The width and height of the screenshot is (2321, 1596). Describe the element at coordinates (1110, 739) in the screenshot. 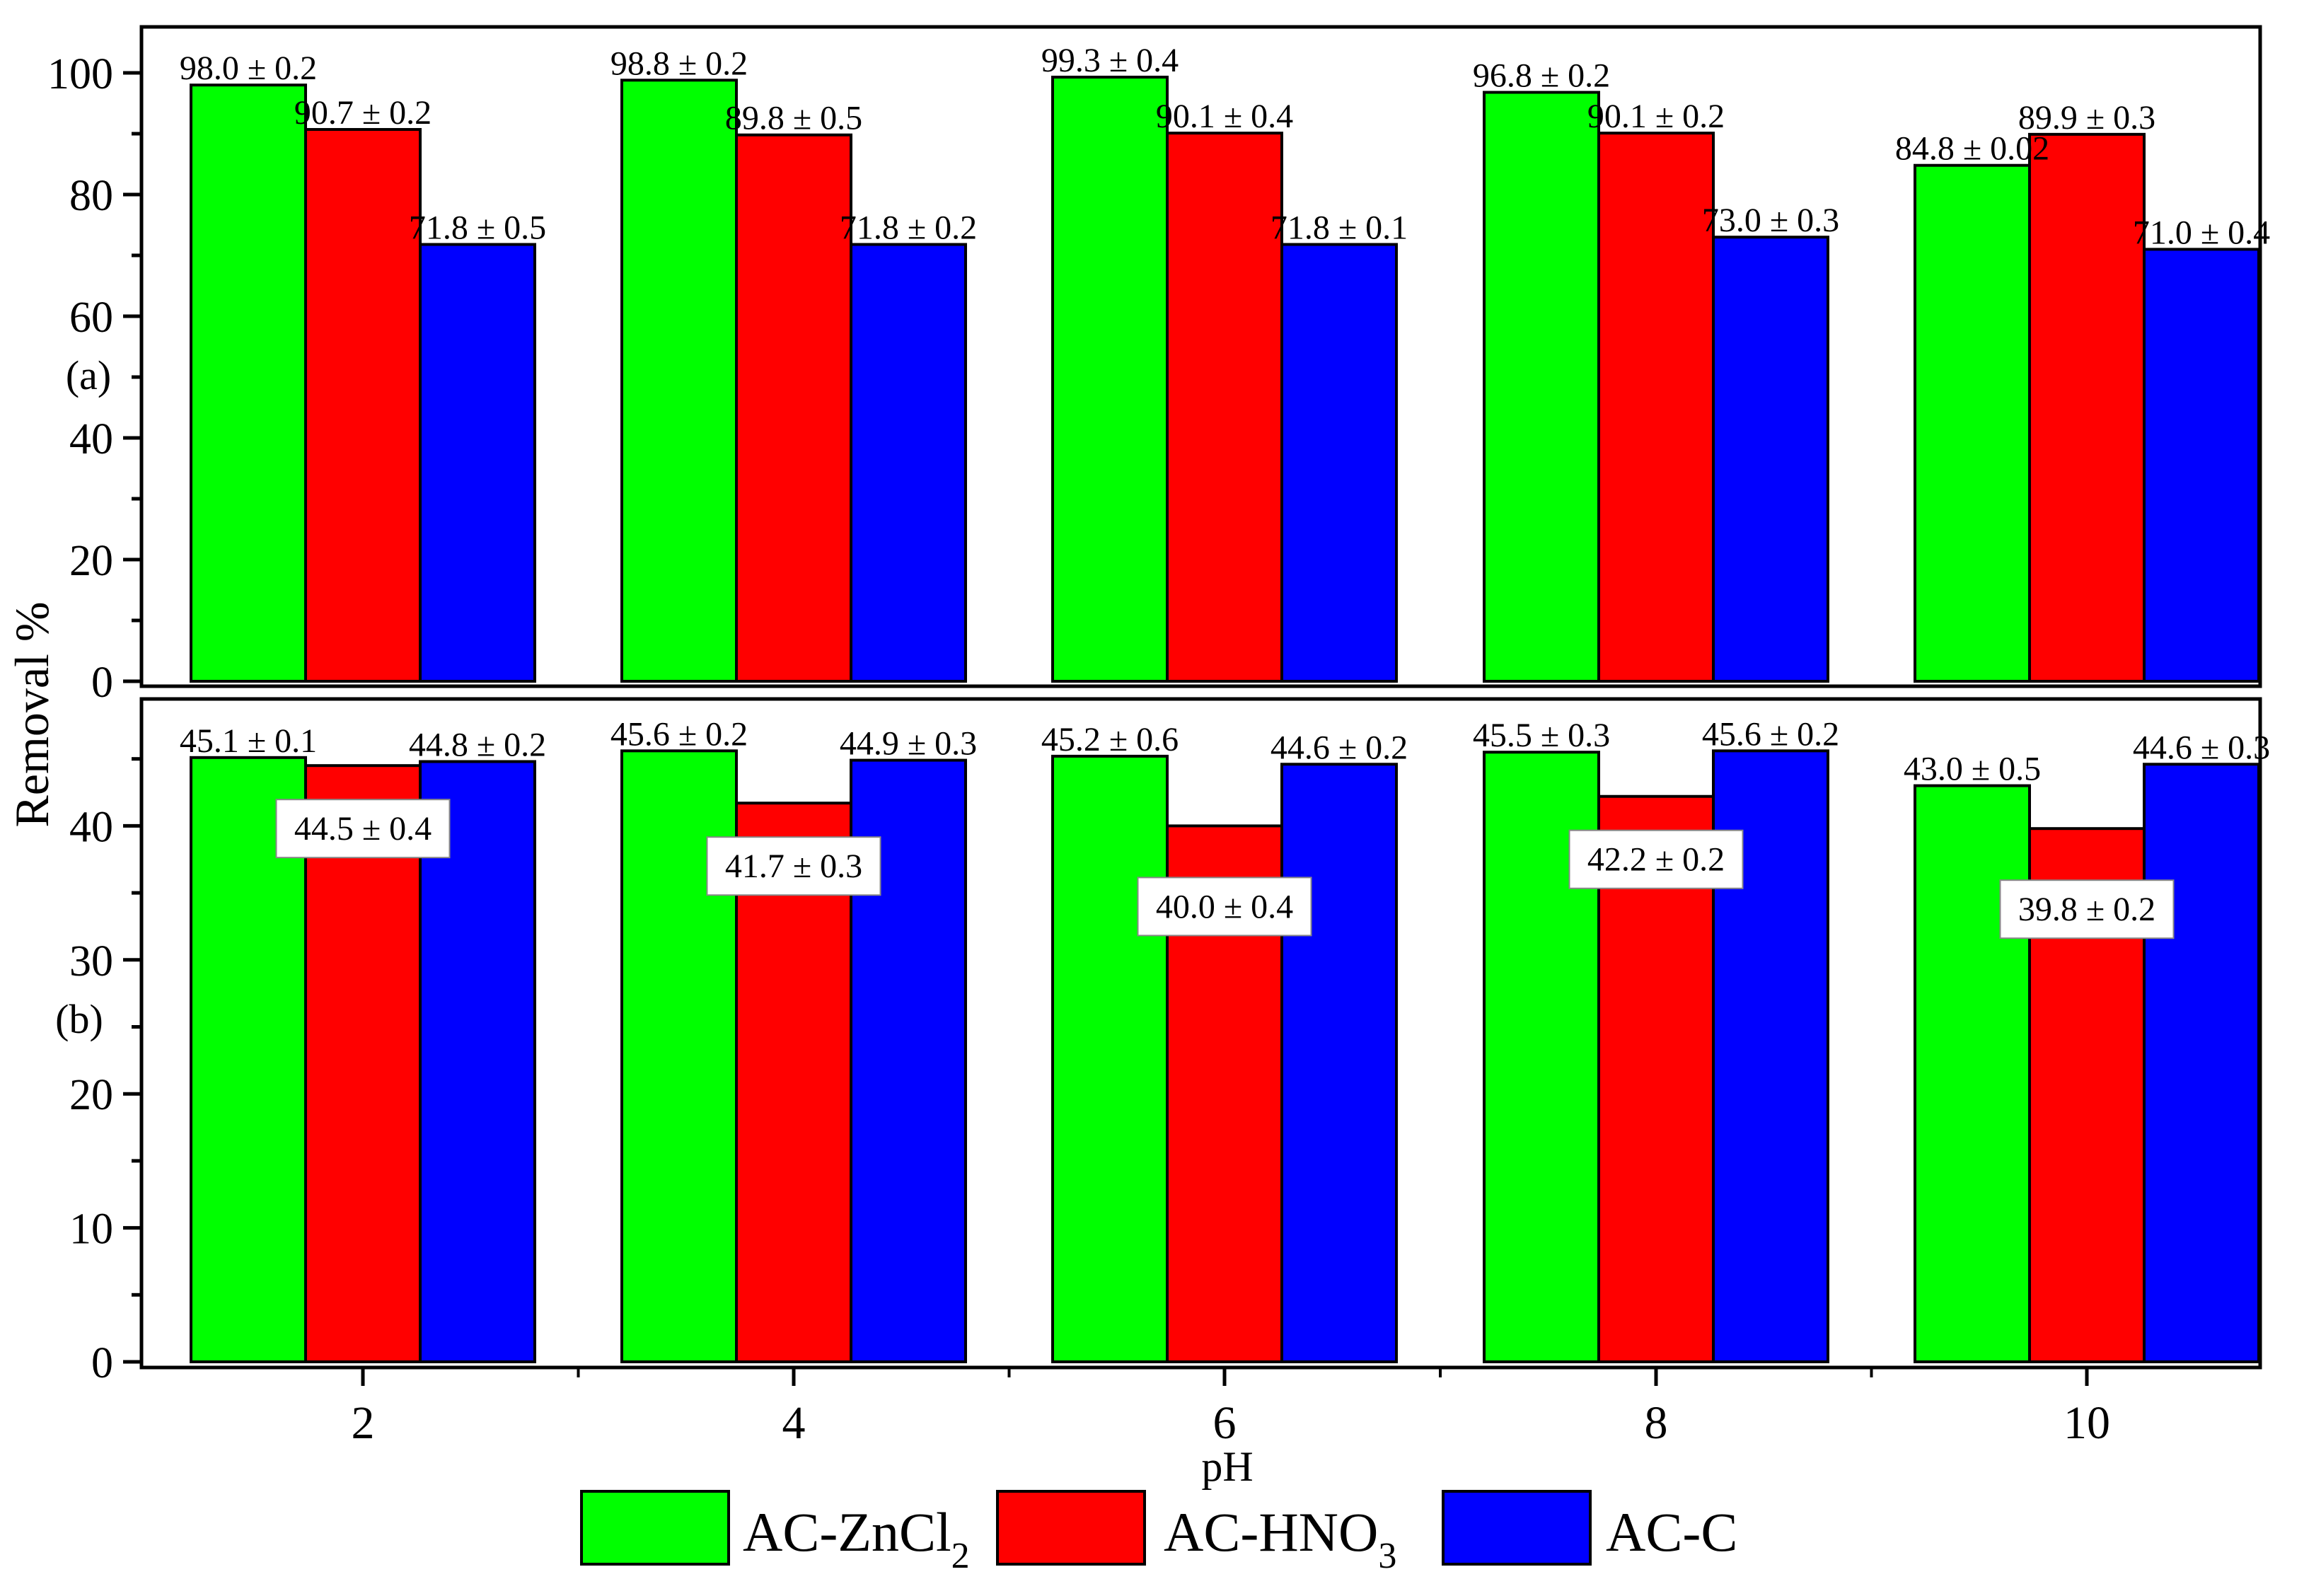

I see `data-label: 45.2 ± 0.6` at that location.